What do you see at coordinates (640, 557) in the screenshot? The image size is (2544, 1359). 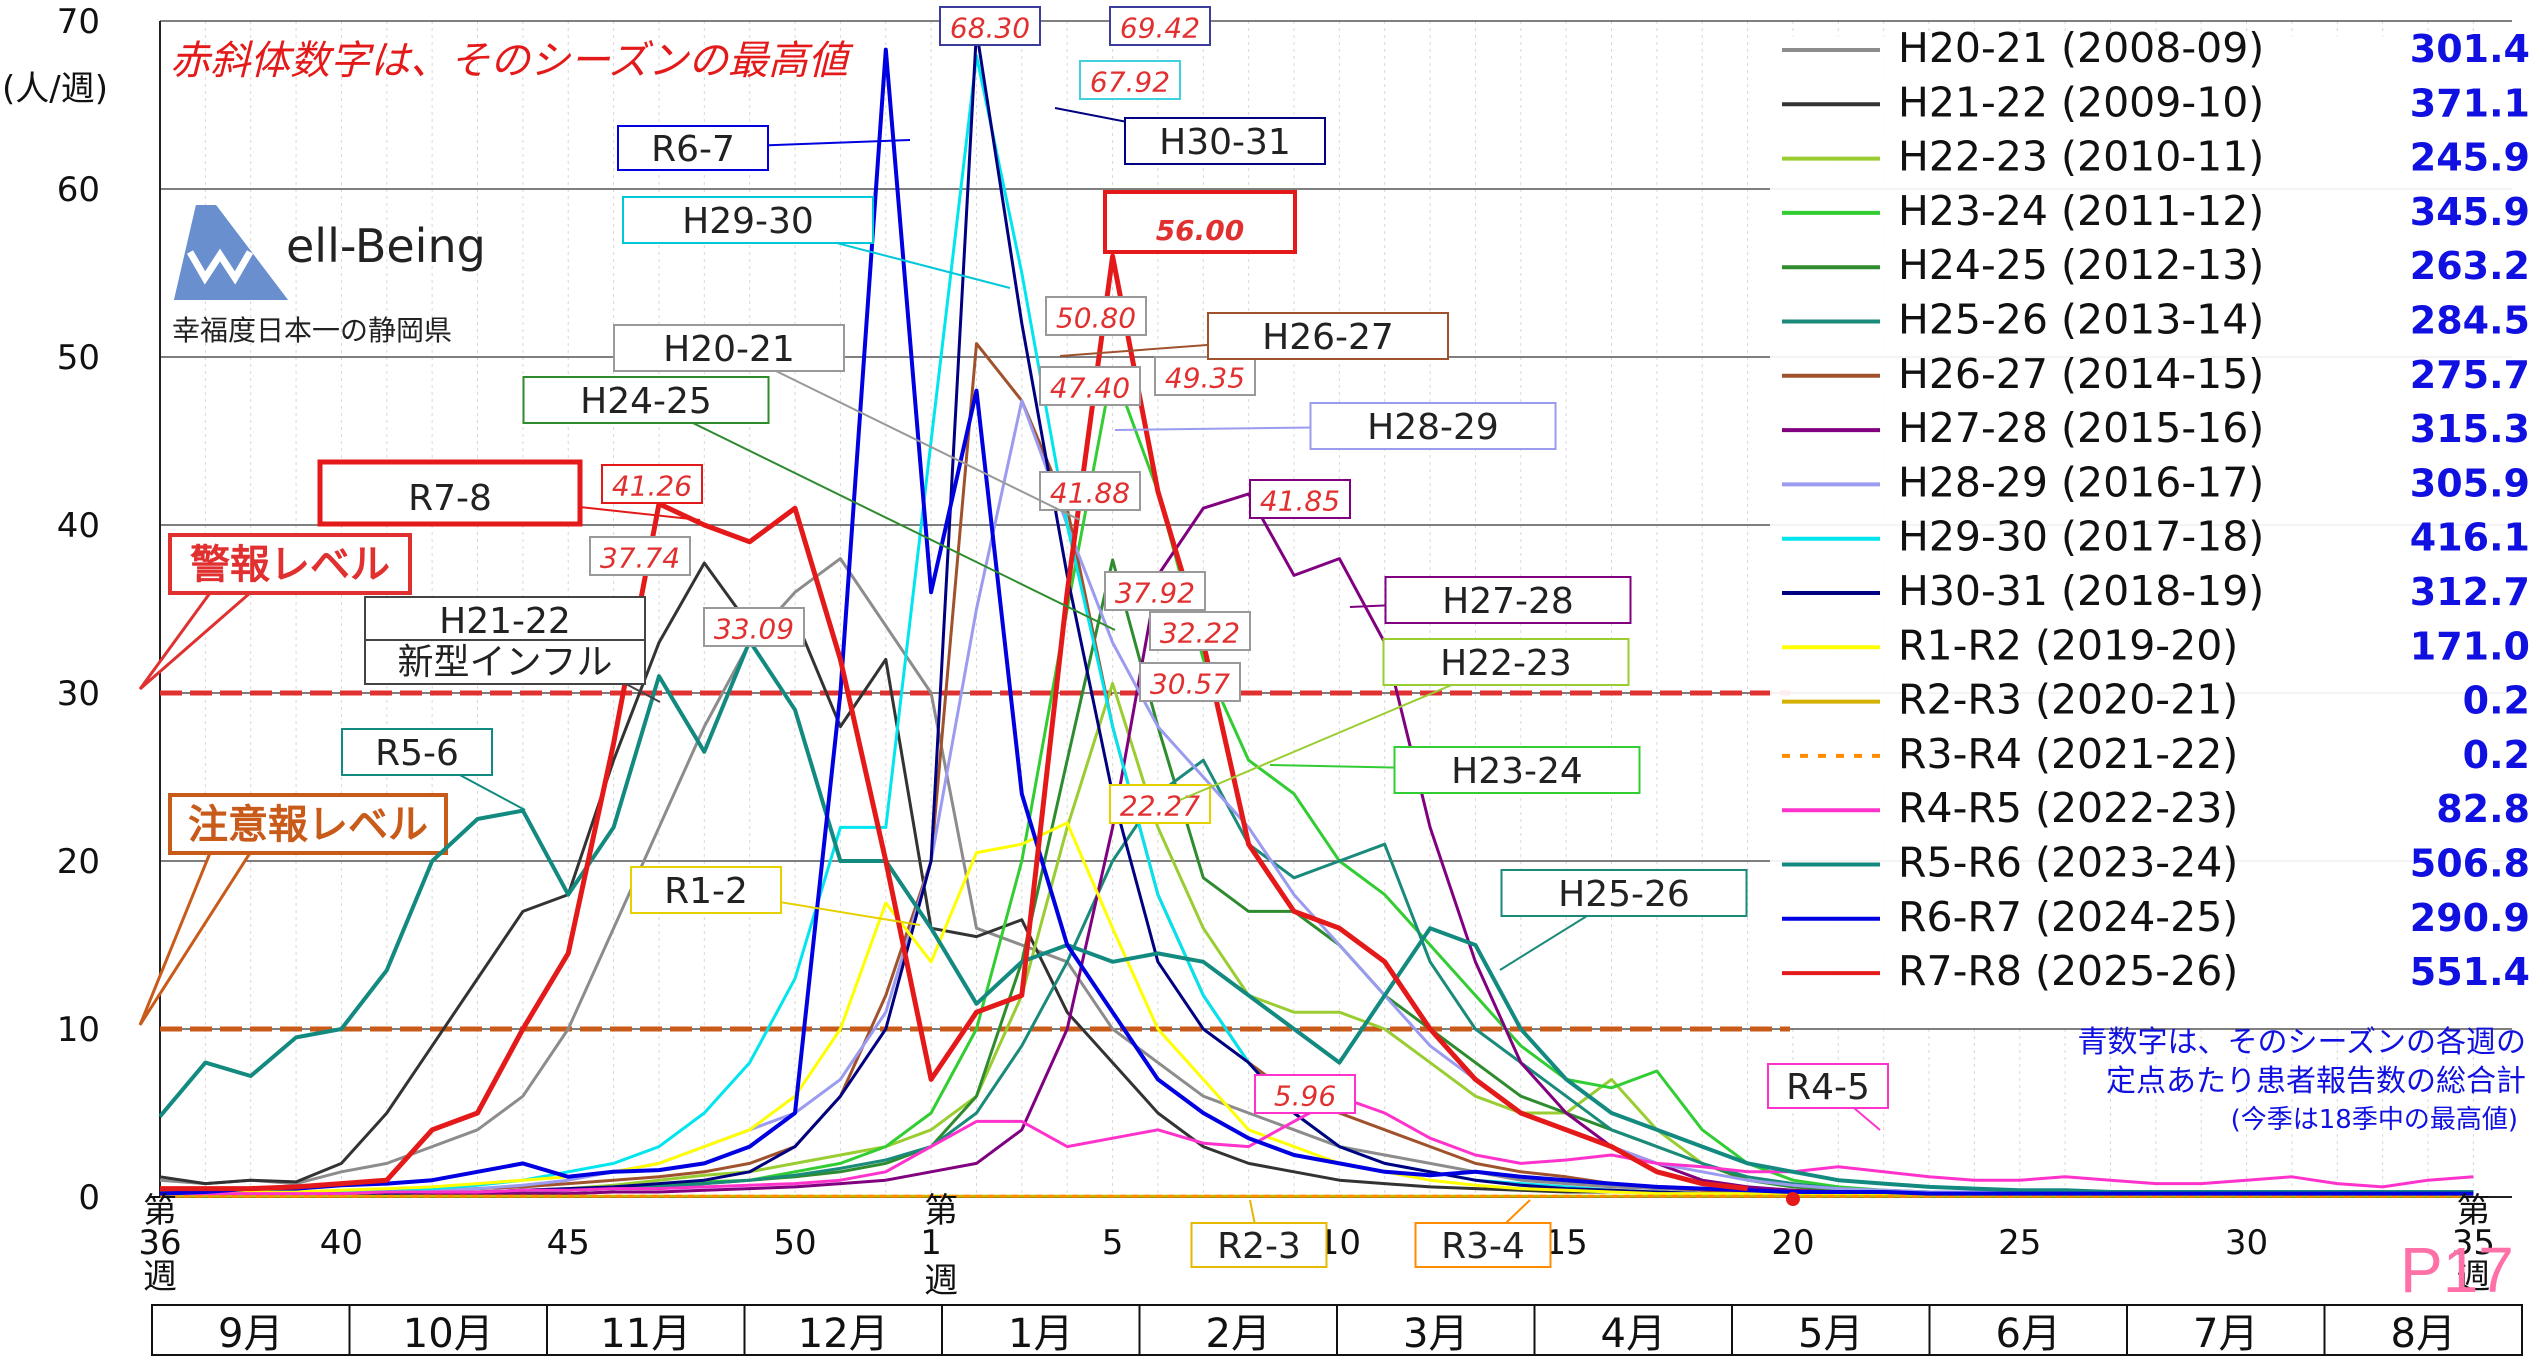 I see `peak-label: 37.74` at bounding box center [640, 557].